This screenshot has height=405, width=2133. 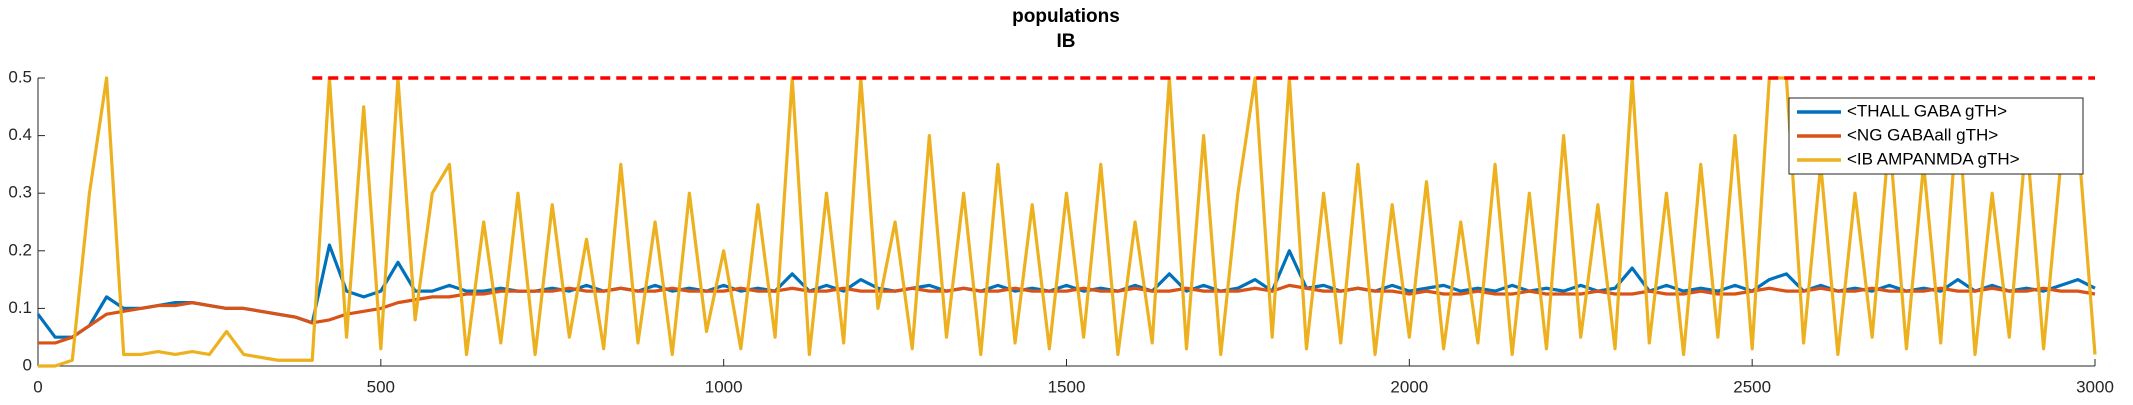 I want to click on y-tick-label: 0, so click(x=27, y=364).